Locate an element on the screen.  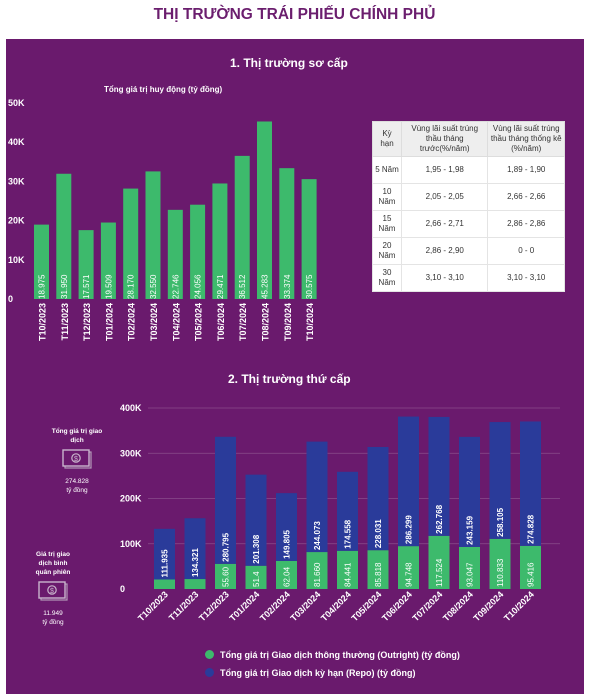
rate-cell: 2,86 - 2,90 is located at coordinates (444, 251).